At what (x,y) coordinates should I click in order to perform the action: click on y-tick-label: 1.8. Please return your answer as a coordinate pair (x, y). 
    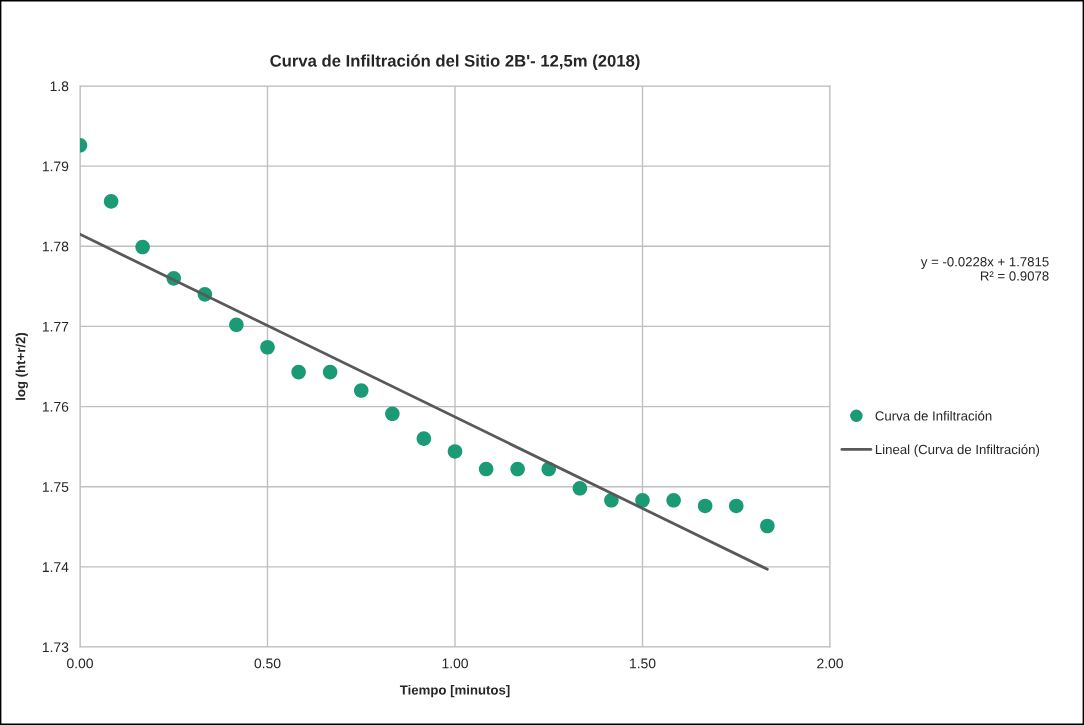
    Looking at the image, I should click on (59, 86).